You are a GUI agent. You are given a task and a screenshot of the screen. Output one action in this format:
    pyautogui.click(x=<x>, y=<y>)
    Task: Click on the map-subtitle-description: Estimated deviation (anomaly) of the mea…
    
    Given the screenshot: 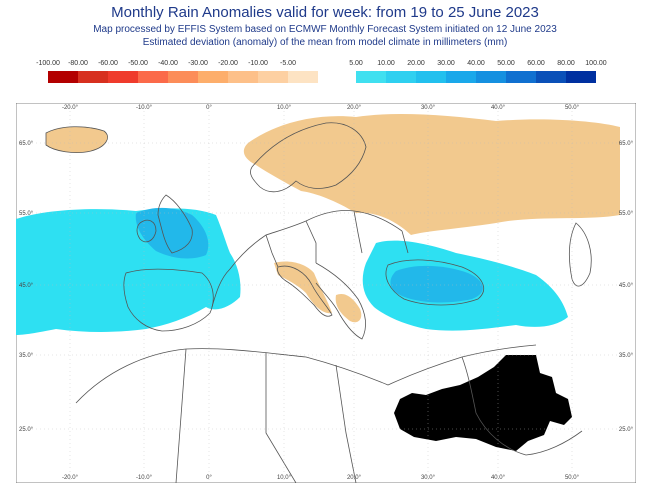 What is the action you would take?
    pyautogui.click(x=325, y=42)
    